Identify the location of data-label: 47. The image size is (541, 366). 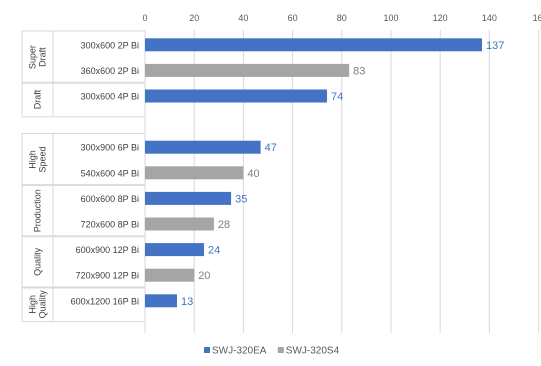
(271, 148).